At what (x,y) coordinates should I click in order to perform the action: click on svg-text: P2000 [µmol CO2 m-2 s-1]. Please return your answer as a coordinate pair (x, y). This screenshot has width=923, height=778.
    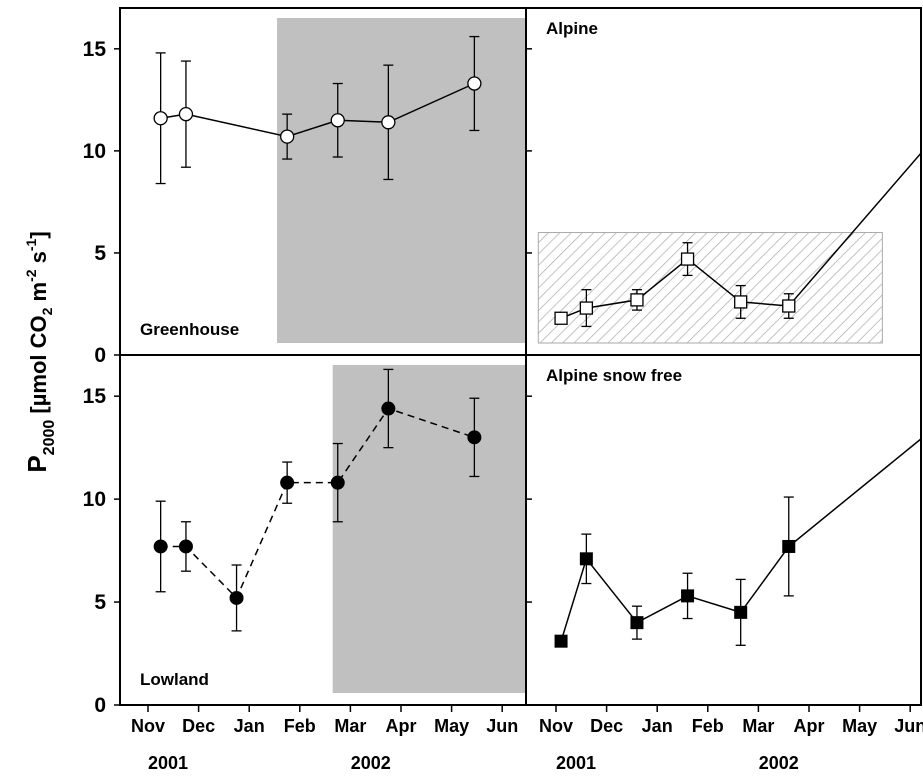
    Looking at the image, I should click on (40, 351).